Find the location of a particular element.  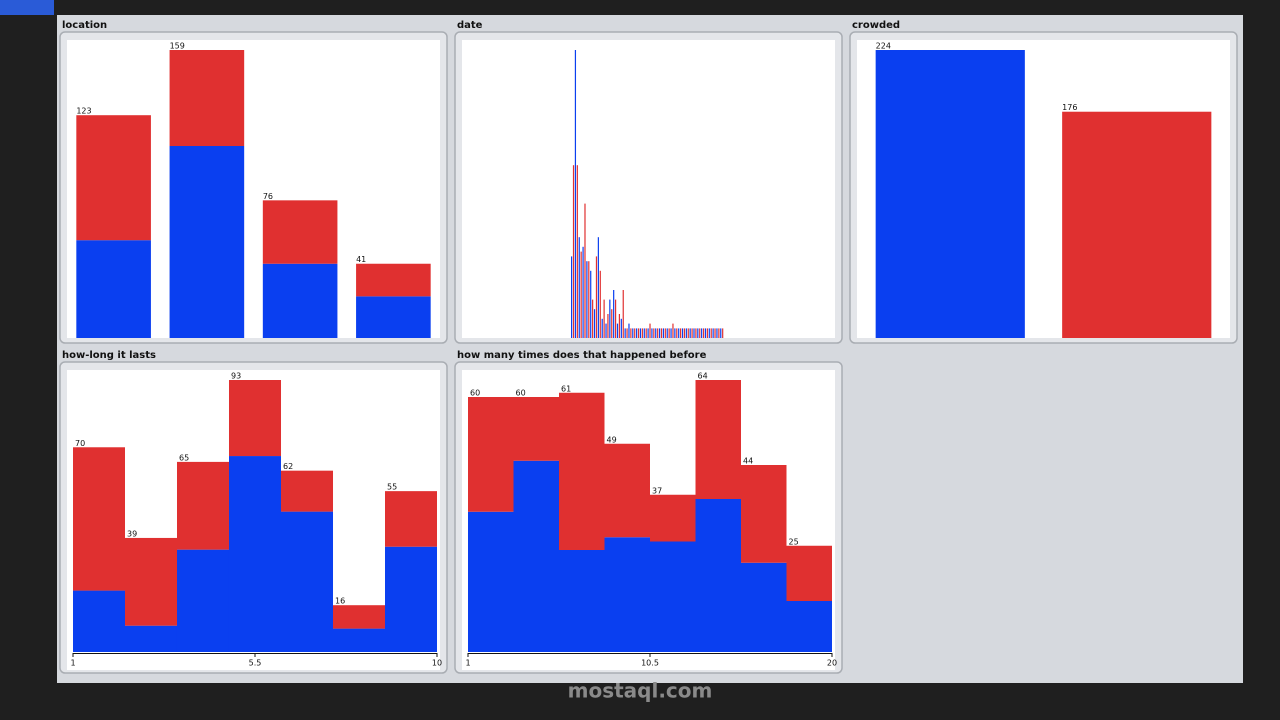

watermark: mostaql.com is located at coordinates (640, 691).